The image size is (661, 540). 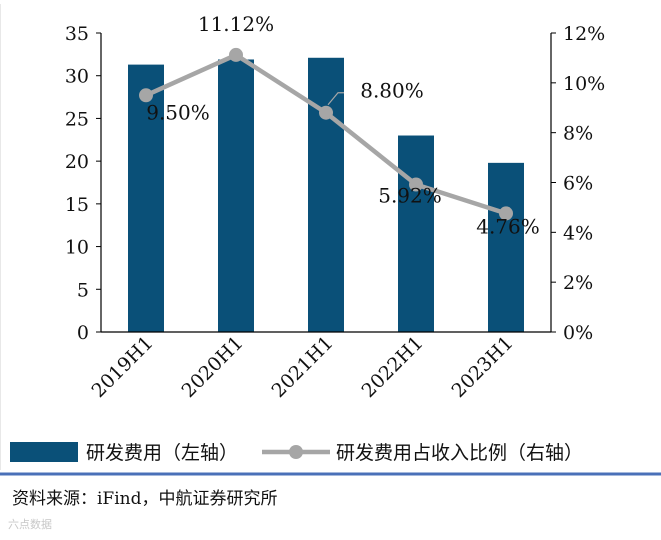 What do you see at coordinates (83, 333) in the screenshot?
I see `left-tick-label: 0` at bounding box center [83, 333].